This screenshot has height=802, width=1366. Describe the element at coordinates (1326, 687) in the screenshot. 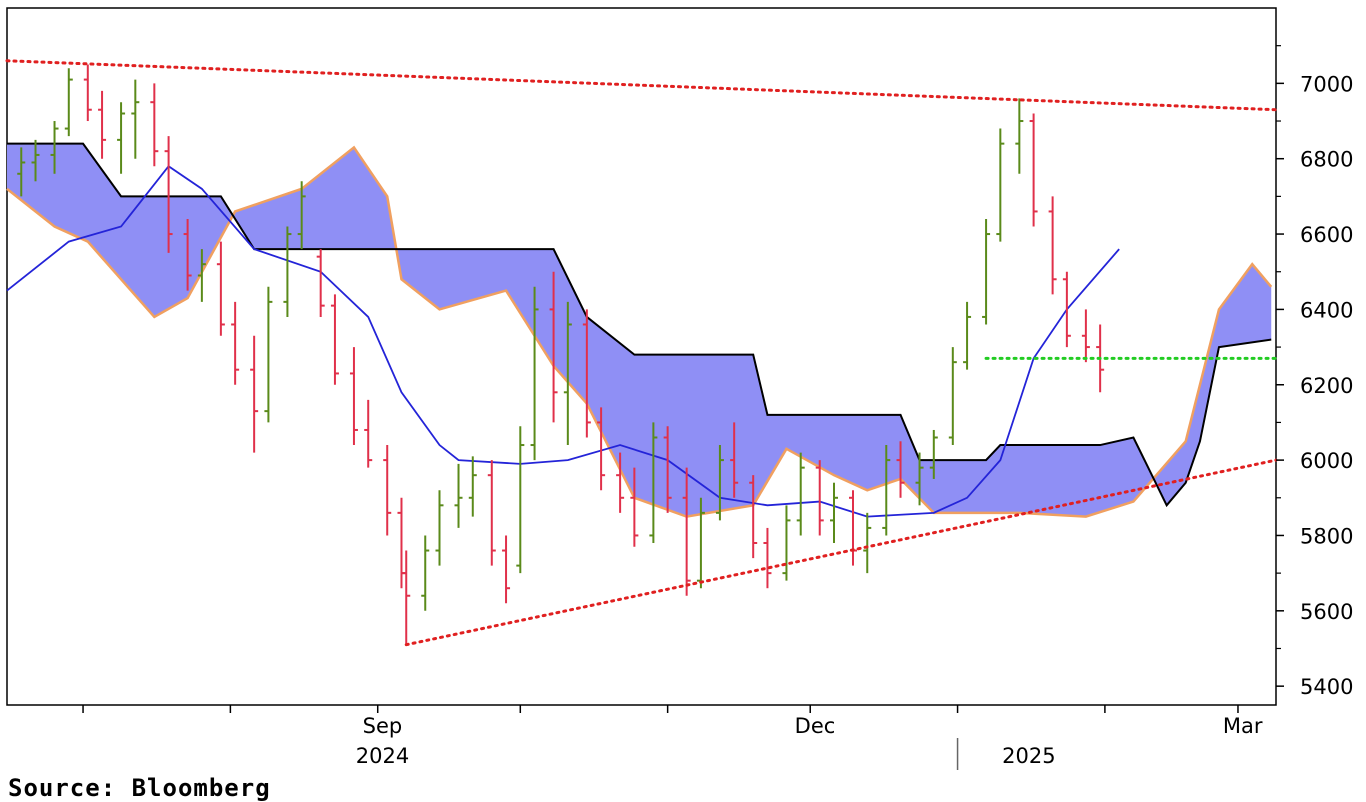

I see `y-tick-label: 5400` at that location.